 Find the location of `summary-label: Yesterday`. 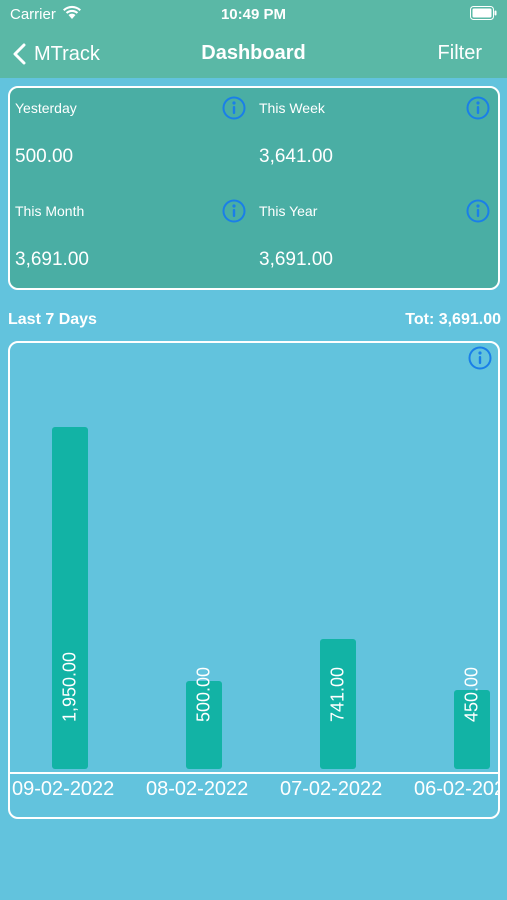

summary-label: Yesterday is located at coordinates (46, 108).